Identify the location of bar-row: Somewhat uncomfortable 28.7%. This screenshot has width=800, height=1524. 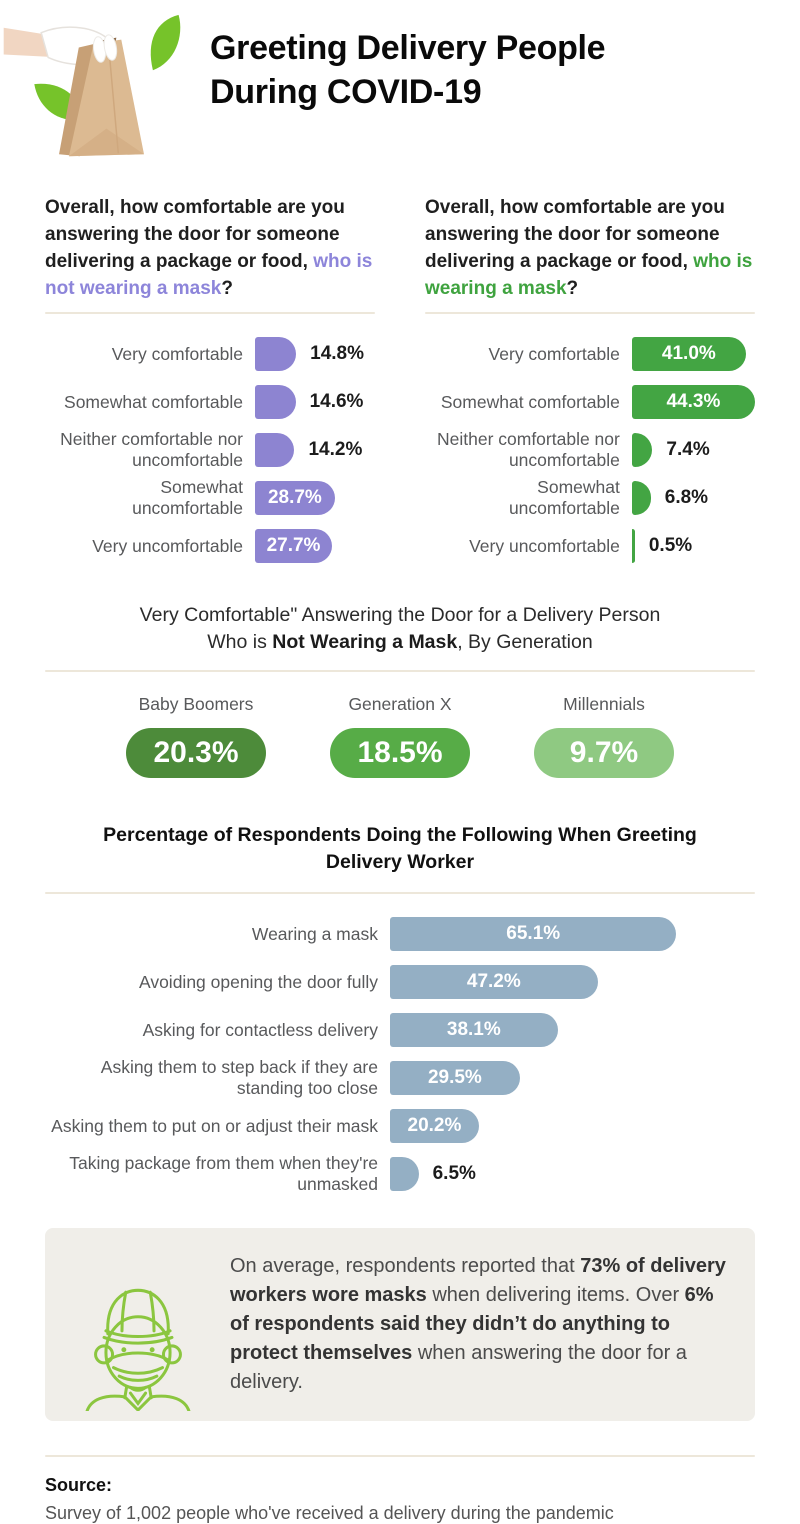
(208, 498).